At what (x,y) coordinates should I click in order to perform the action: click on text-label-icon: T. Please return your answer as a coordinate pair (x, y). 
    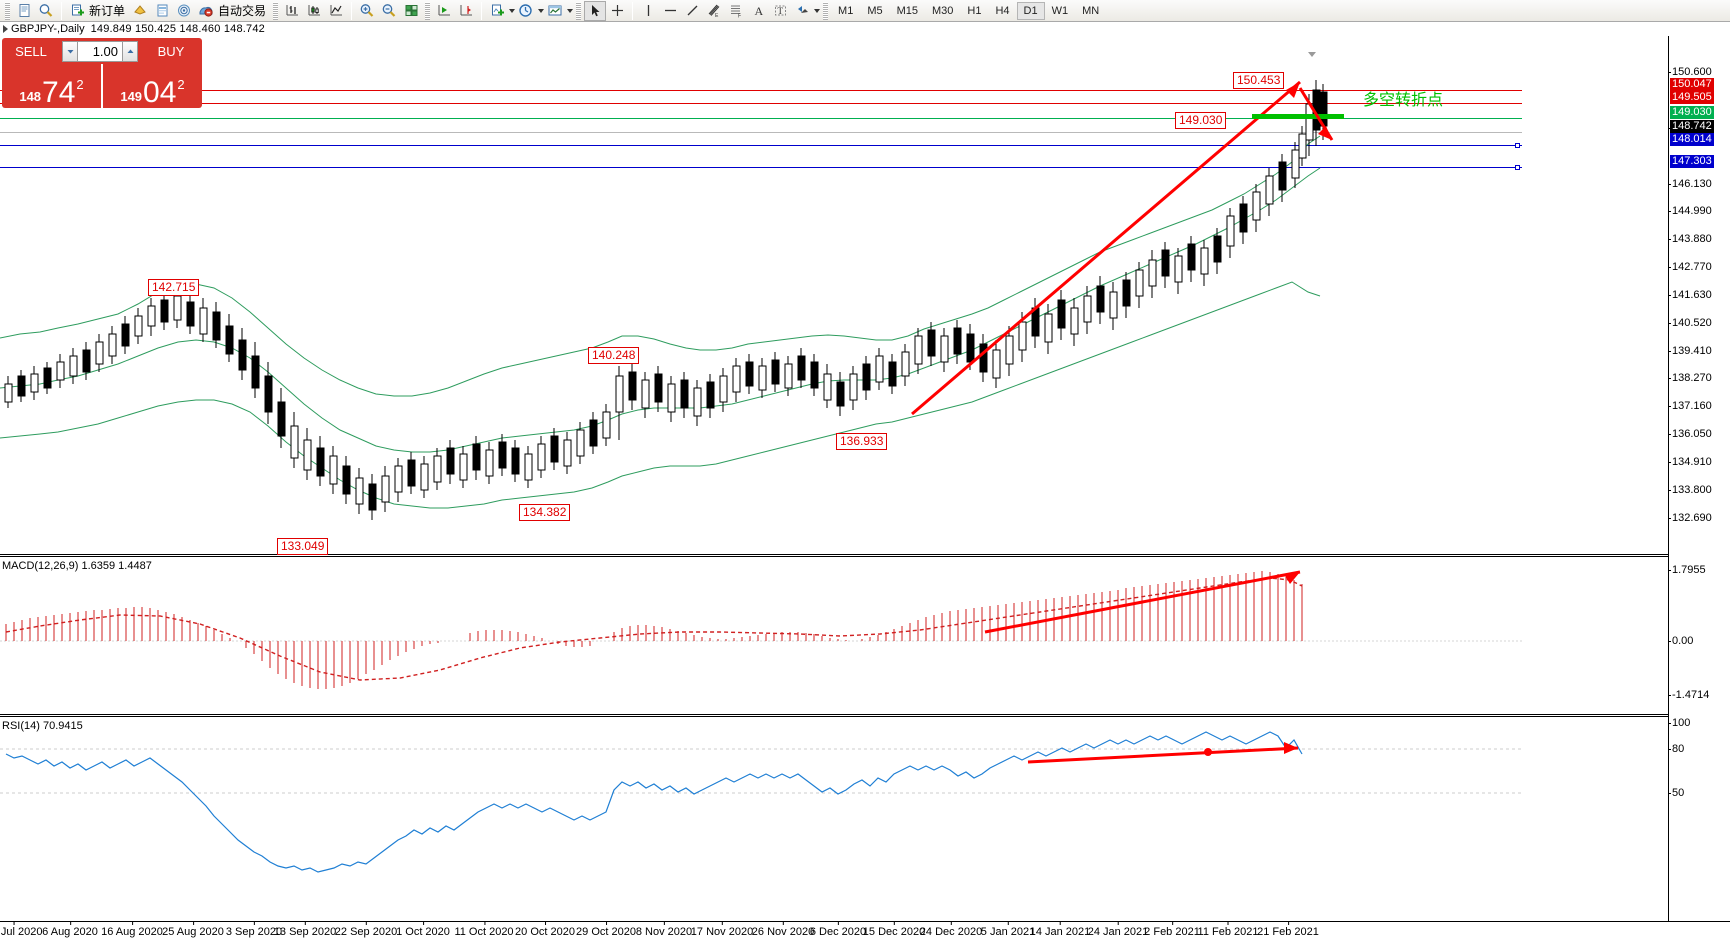
    Looking at the image, I should click on (780, 11).